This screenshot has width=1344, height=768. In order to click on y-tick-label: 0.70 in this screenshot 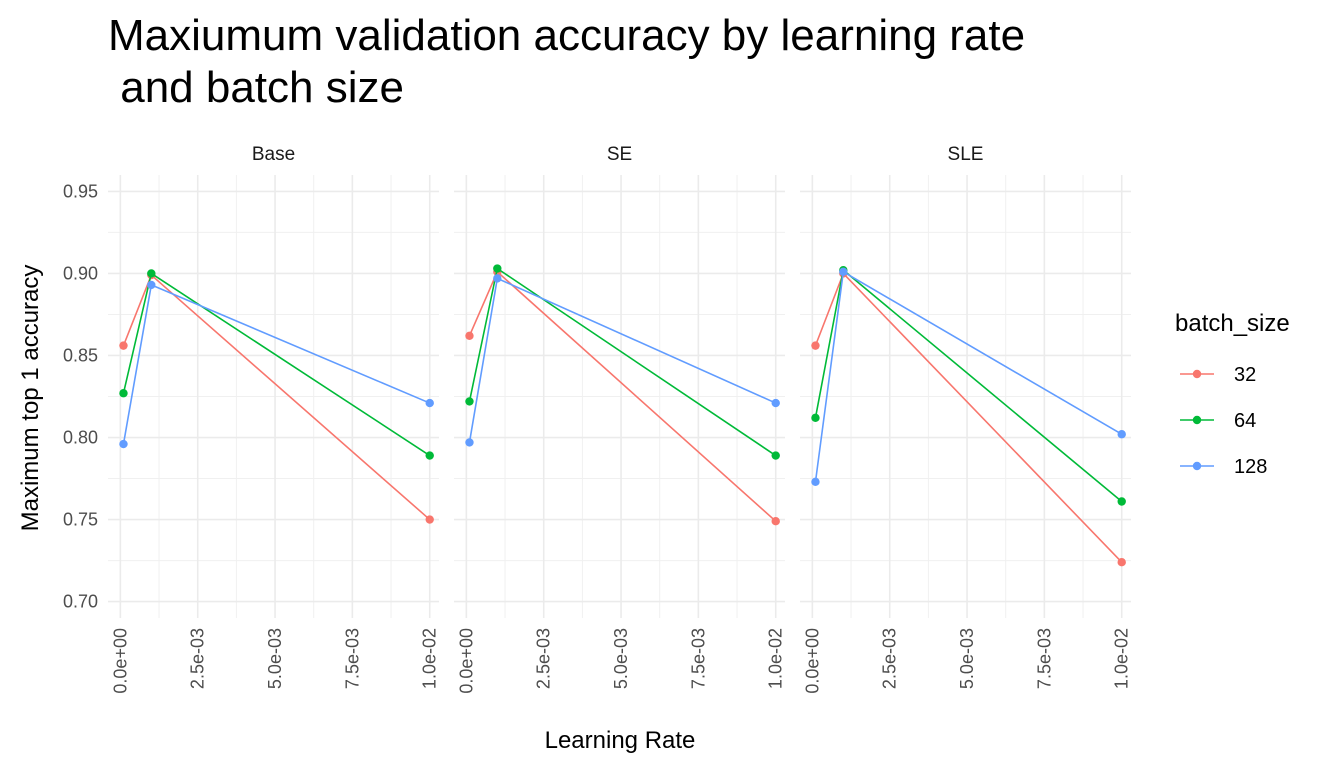, I will do `click(80, 602)`.